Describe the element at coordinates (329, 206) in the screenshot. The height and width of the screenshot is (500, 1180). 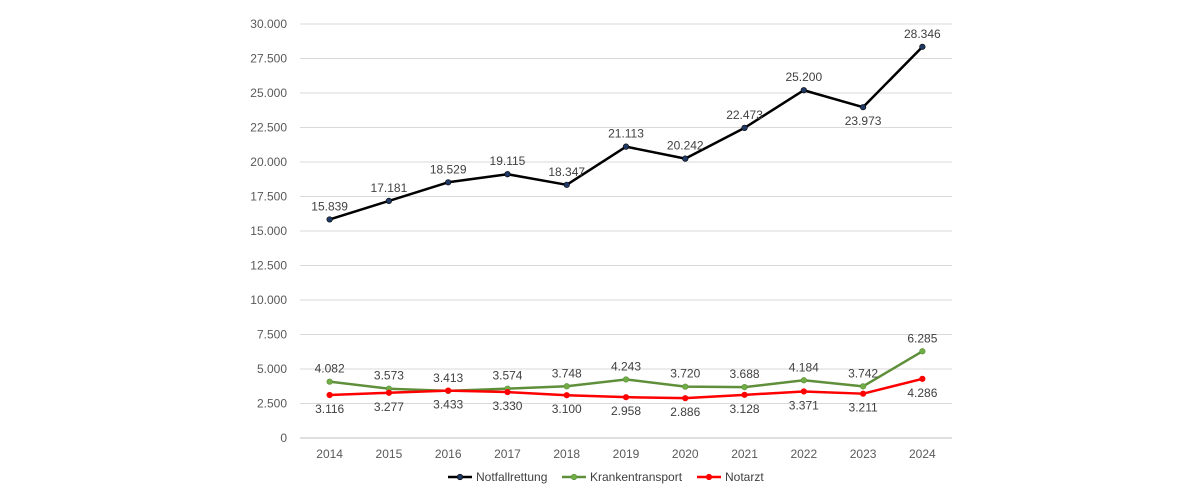
I see `data-label: 15.839` at that location.